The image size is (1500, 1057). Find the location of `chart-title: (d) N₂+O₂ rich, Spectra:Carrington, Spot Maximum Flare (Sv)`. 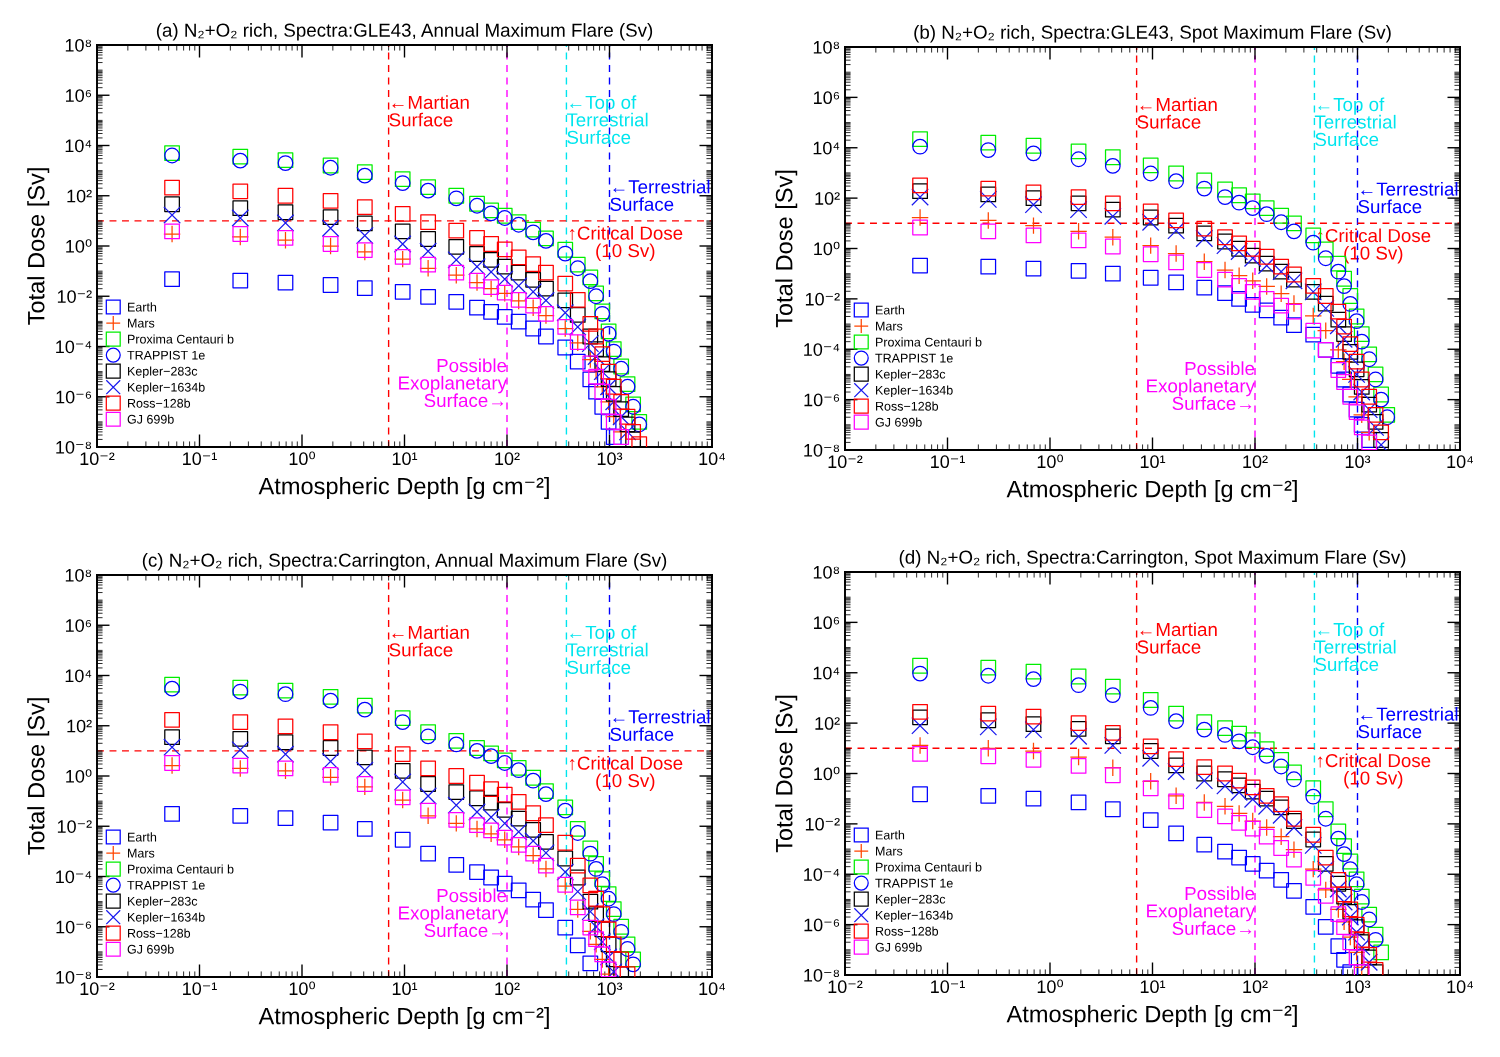

chart-title: (d) N₂+O₂ rich, Spectra:Carrington, Spot Maximum Flare (Sv) is located at coordinates (1152, 559).